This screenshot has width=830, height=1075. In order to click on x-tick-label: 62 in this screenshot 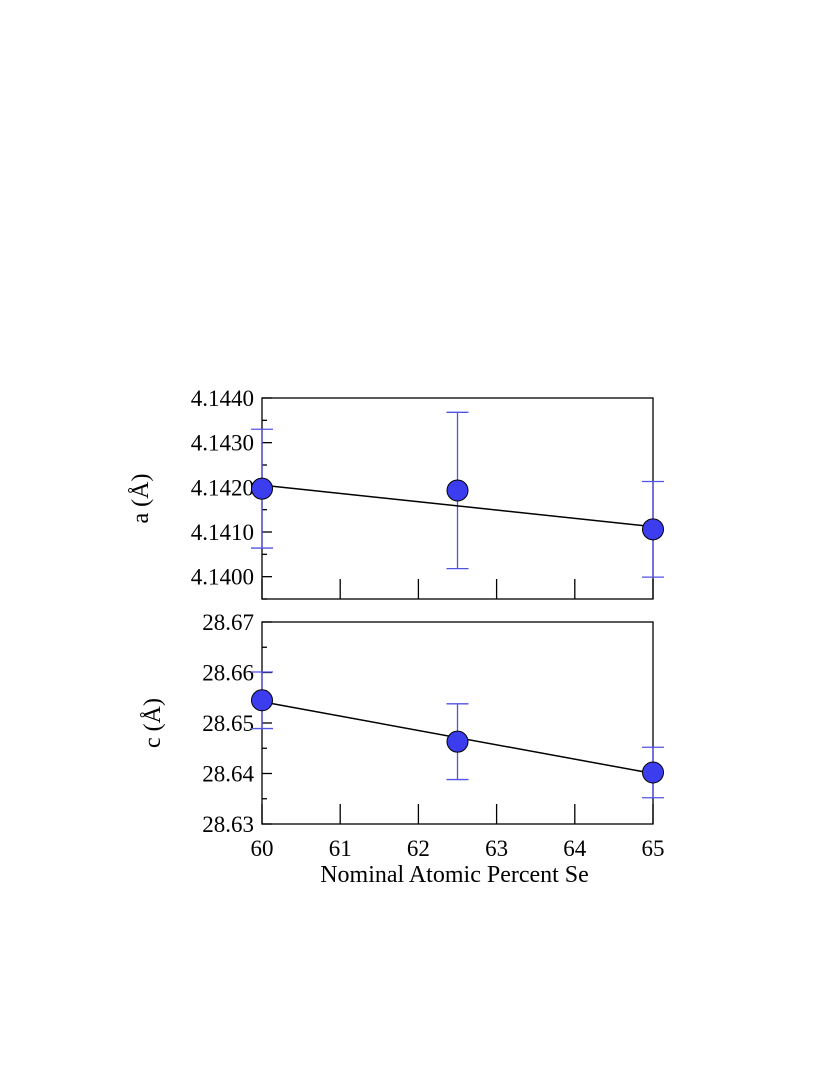, I will do `click(418, 848)`.